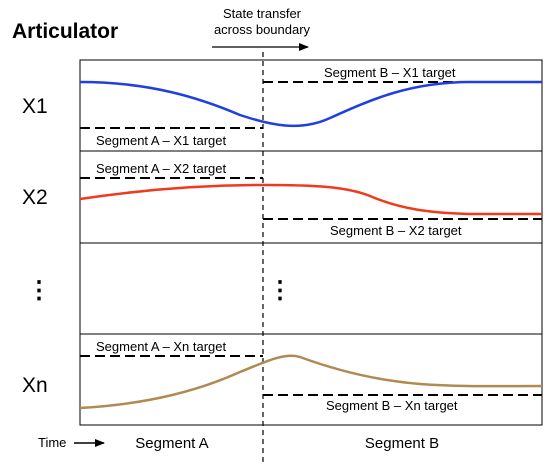  What do you see at coordinates (171, 443) in the screenshot?
I see `segment-a-label: Segment A` at bounding box center [171, 443].